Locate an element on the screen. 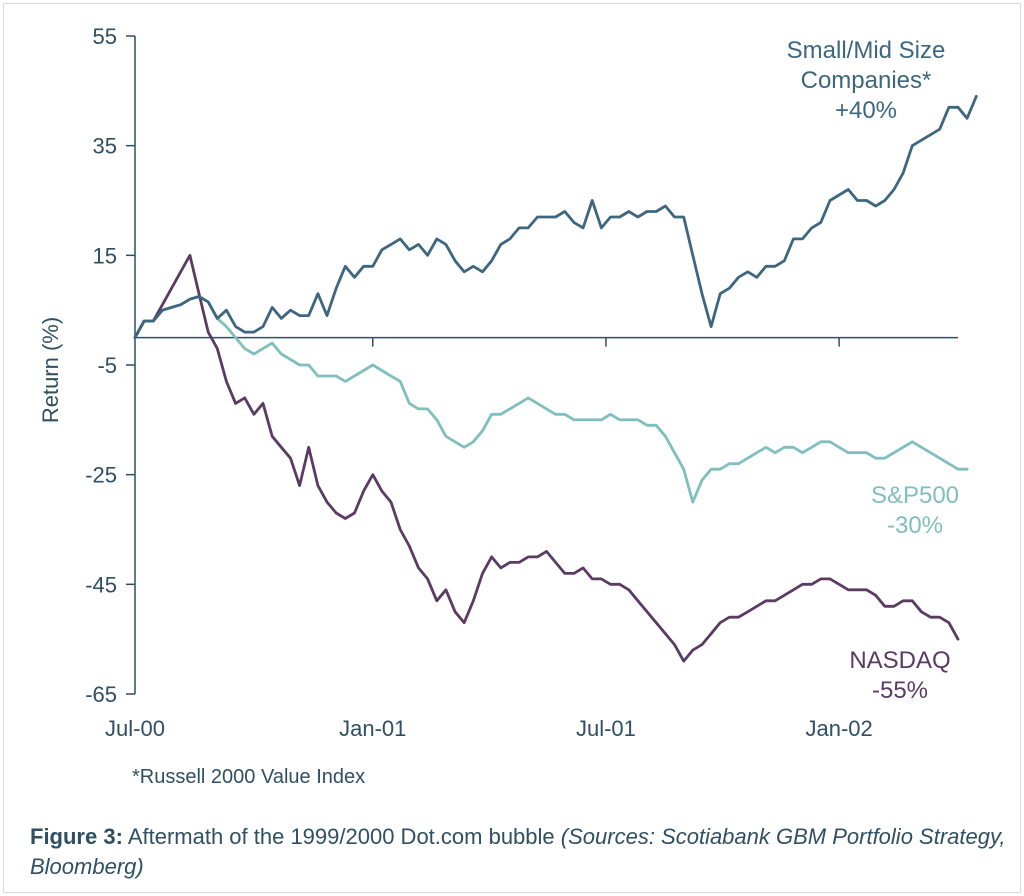 The width and height of the screenshot is (1024, 896). x-tick-label: Jul-01 is located at coordinates (606, 728).